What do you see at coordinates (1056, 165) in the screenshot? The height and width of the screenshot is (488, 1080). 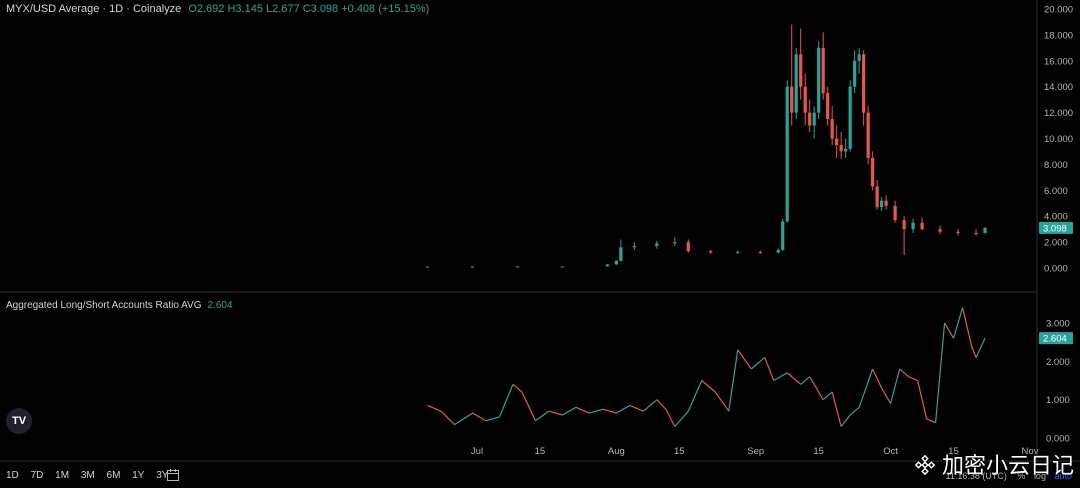 I see `price-tick-label: 8.000` at bounding box center [1056, 165].